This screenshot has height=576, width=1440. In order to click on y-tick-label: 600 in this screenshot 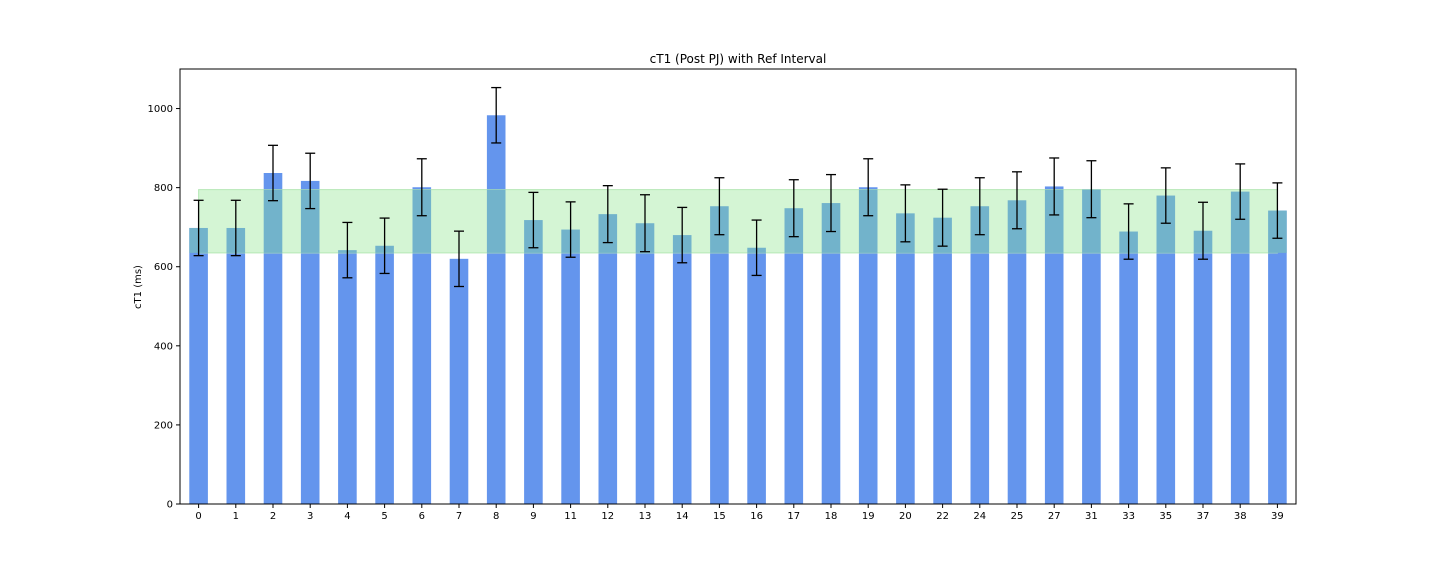, I will do `click(163, 267)`.